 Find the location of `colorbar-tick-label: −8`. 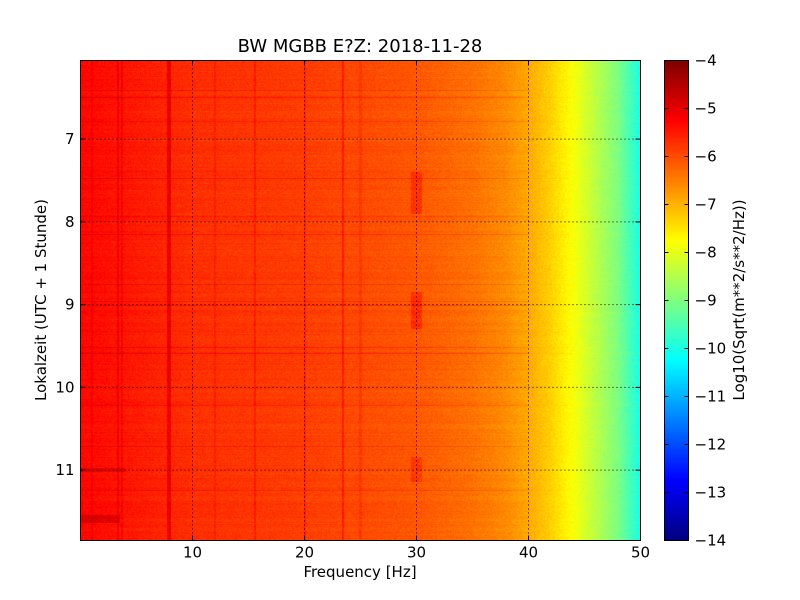

colorbar-tick-label: −8 is located at coordinates (706, 253).